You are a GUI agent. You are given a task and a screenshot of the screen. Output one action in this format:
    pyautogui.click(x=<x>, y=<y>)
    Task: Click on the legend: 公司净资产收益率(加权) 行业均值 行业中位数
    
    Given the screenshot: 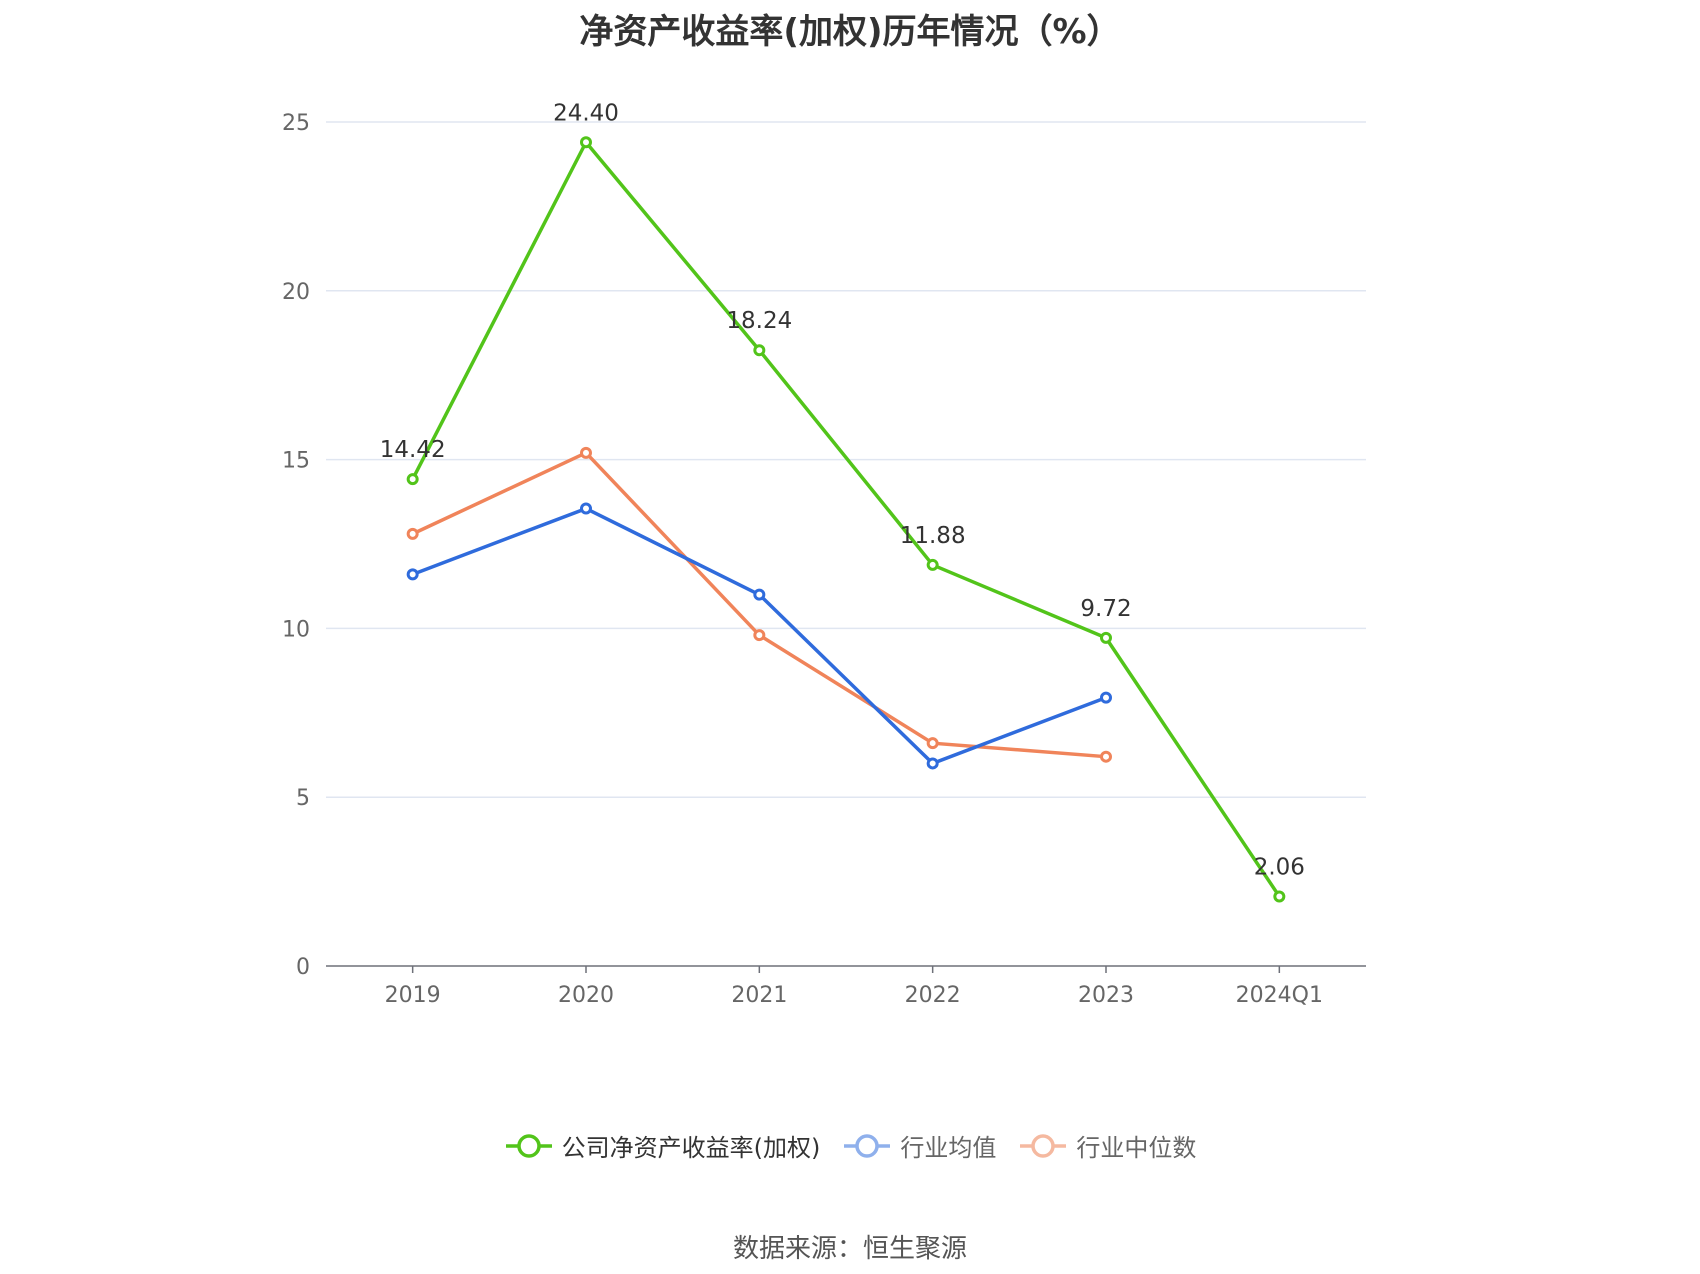 What is the action you would take?
    pyautogui.click(x=850, y=1145)
    